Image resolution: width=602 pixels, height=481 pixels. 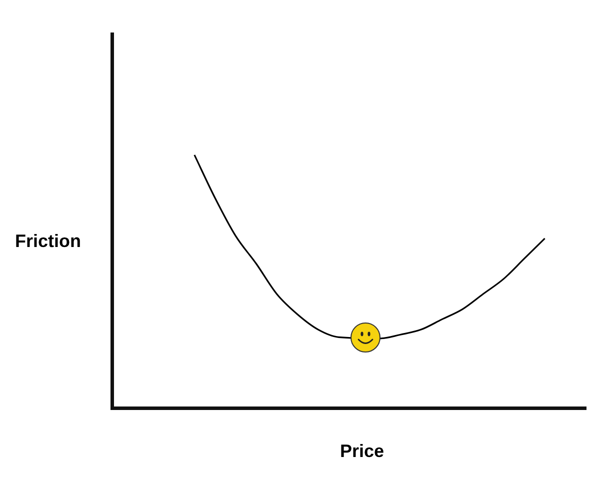 I want to click on y-axis-title: Friction, so click(x=48, y=241).